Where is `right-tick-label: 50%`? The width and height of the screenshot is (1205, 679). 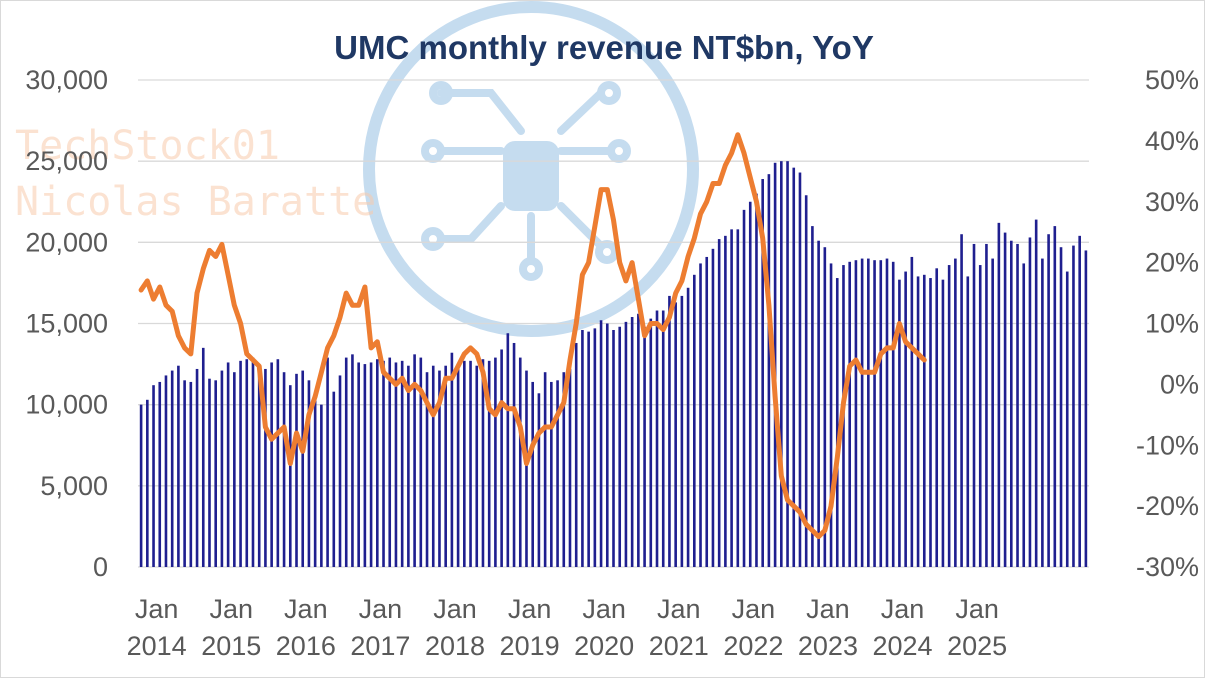
right-tick-label: 50% is located at coordinates (1172, 80).